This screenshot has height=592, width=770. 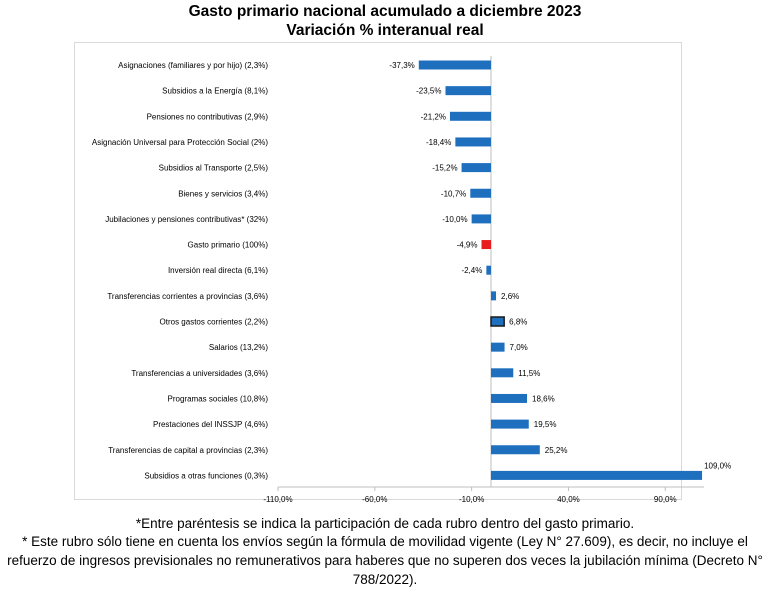 I want to click on data-label: 109,0%, so click(x=717, y=465).